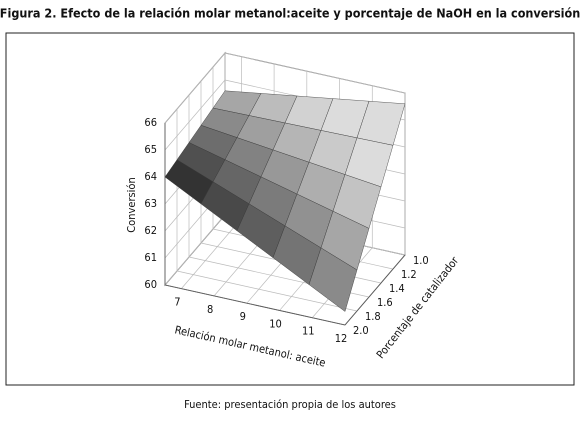 This screenshot has width=580, height=425. Describe the element at coordinates (150, 257) in the screenshot. I see `z-tick-label: 61` at that location.